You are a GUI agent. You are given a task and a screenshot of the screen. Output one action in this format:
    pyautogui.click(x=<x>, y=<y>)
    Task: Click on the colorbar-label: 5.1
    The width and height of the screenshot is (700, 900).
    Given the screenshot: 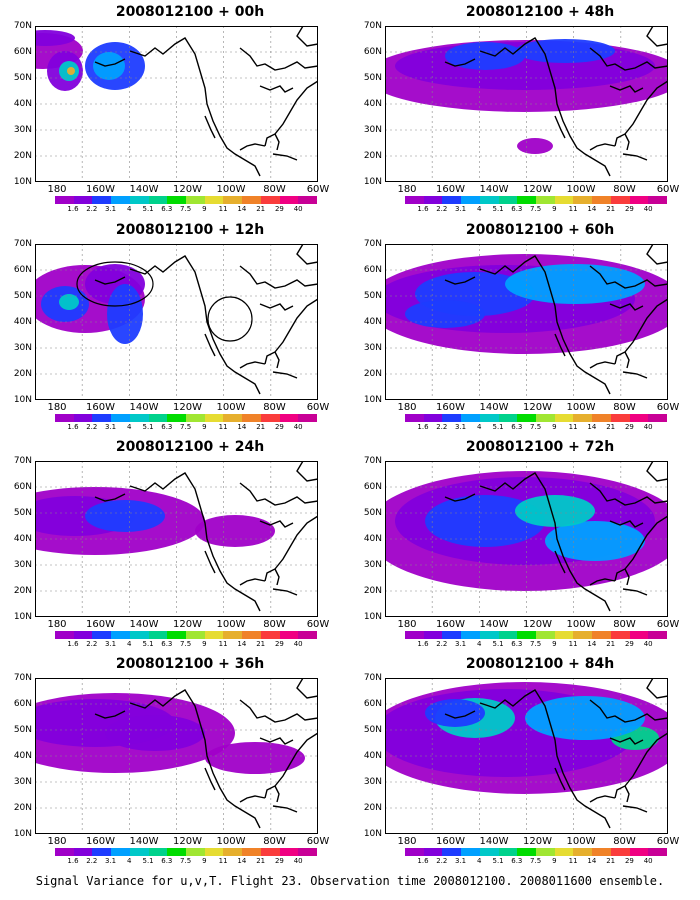 What is the action you would take?
    pyautogui.click(x=498, y=644)
    